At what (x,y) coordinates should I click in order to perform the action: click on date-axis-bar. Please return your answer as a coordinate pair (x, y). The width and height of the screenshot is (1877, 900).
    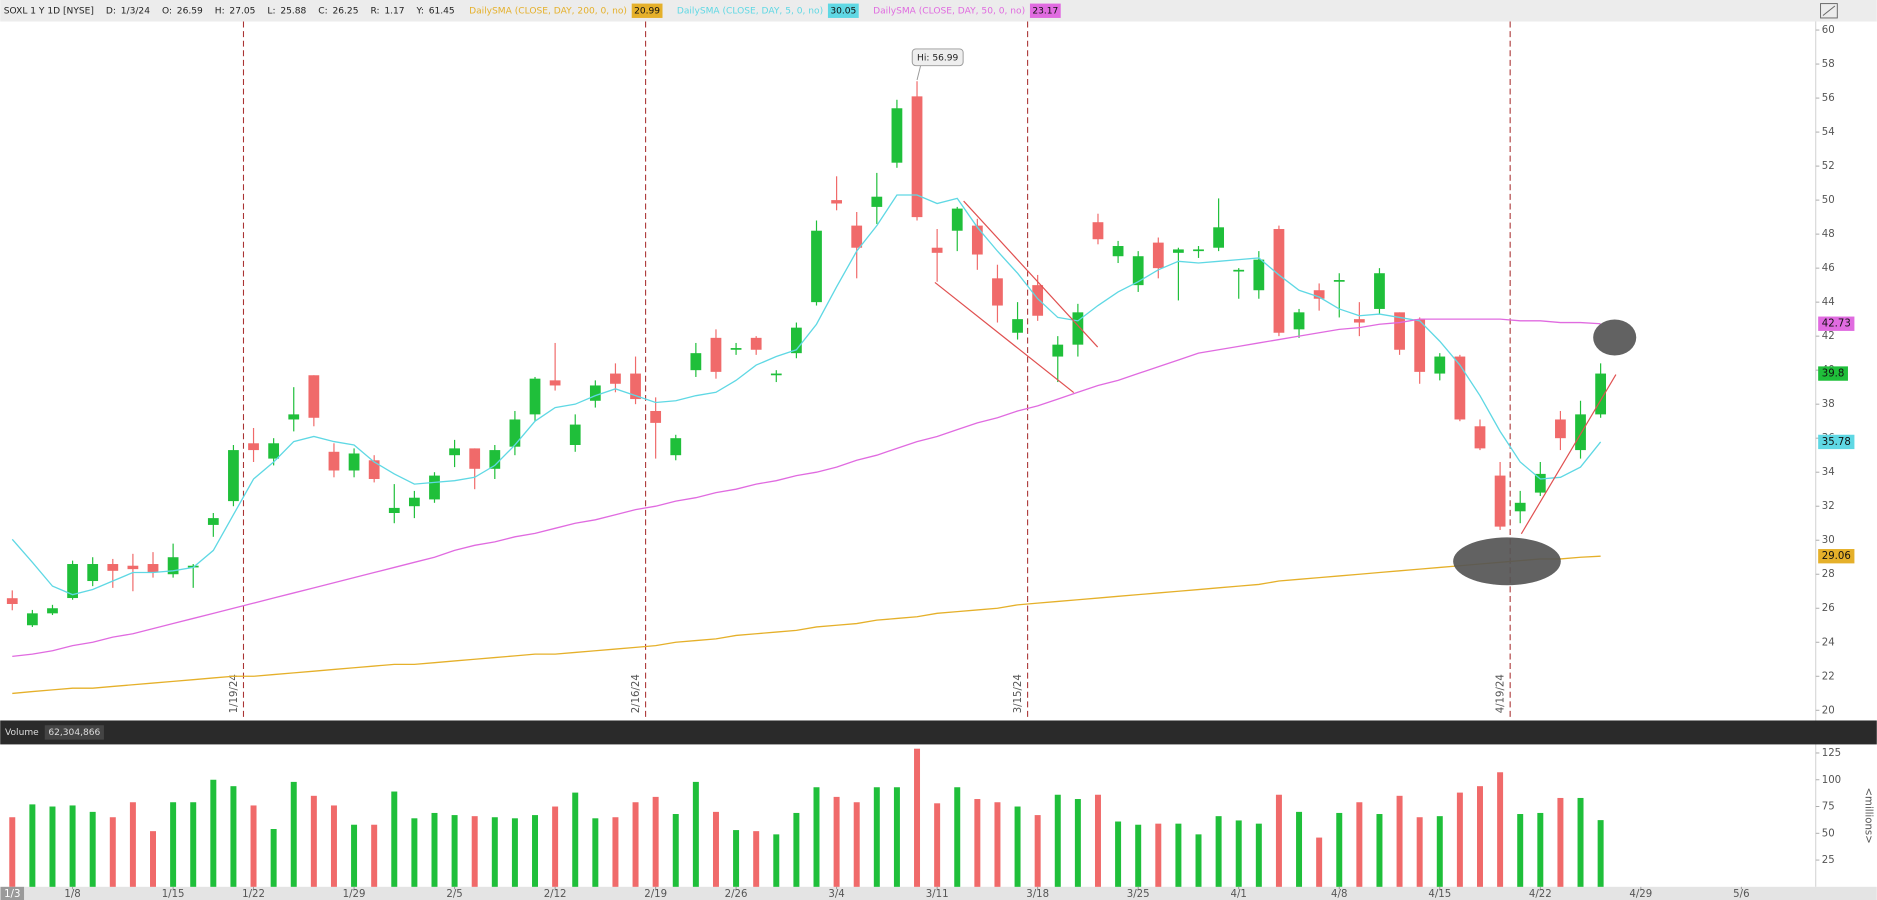
    Looking at the image, I should click on (938, 893).